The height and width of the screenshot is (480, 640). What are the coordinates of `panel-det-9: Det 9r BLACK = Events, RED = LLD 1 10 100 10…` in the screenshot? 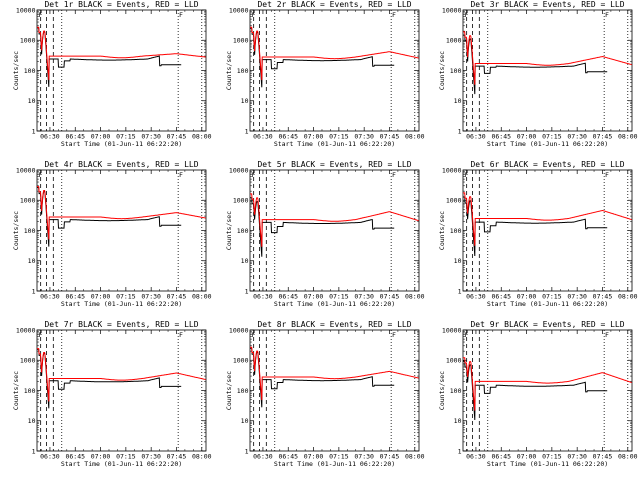 It's located at (538, 394).